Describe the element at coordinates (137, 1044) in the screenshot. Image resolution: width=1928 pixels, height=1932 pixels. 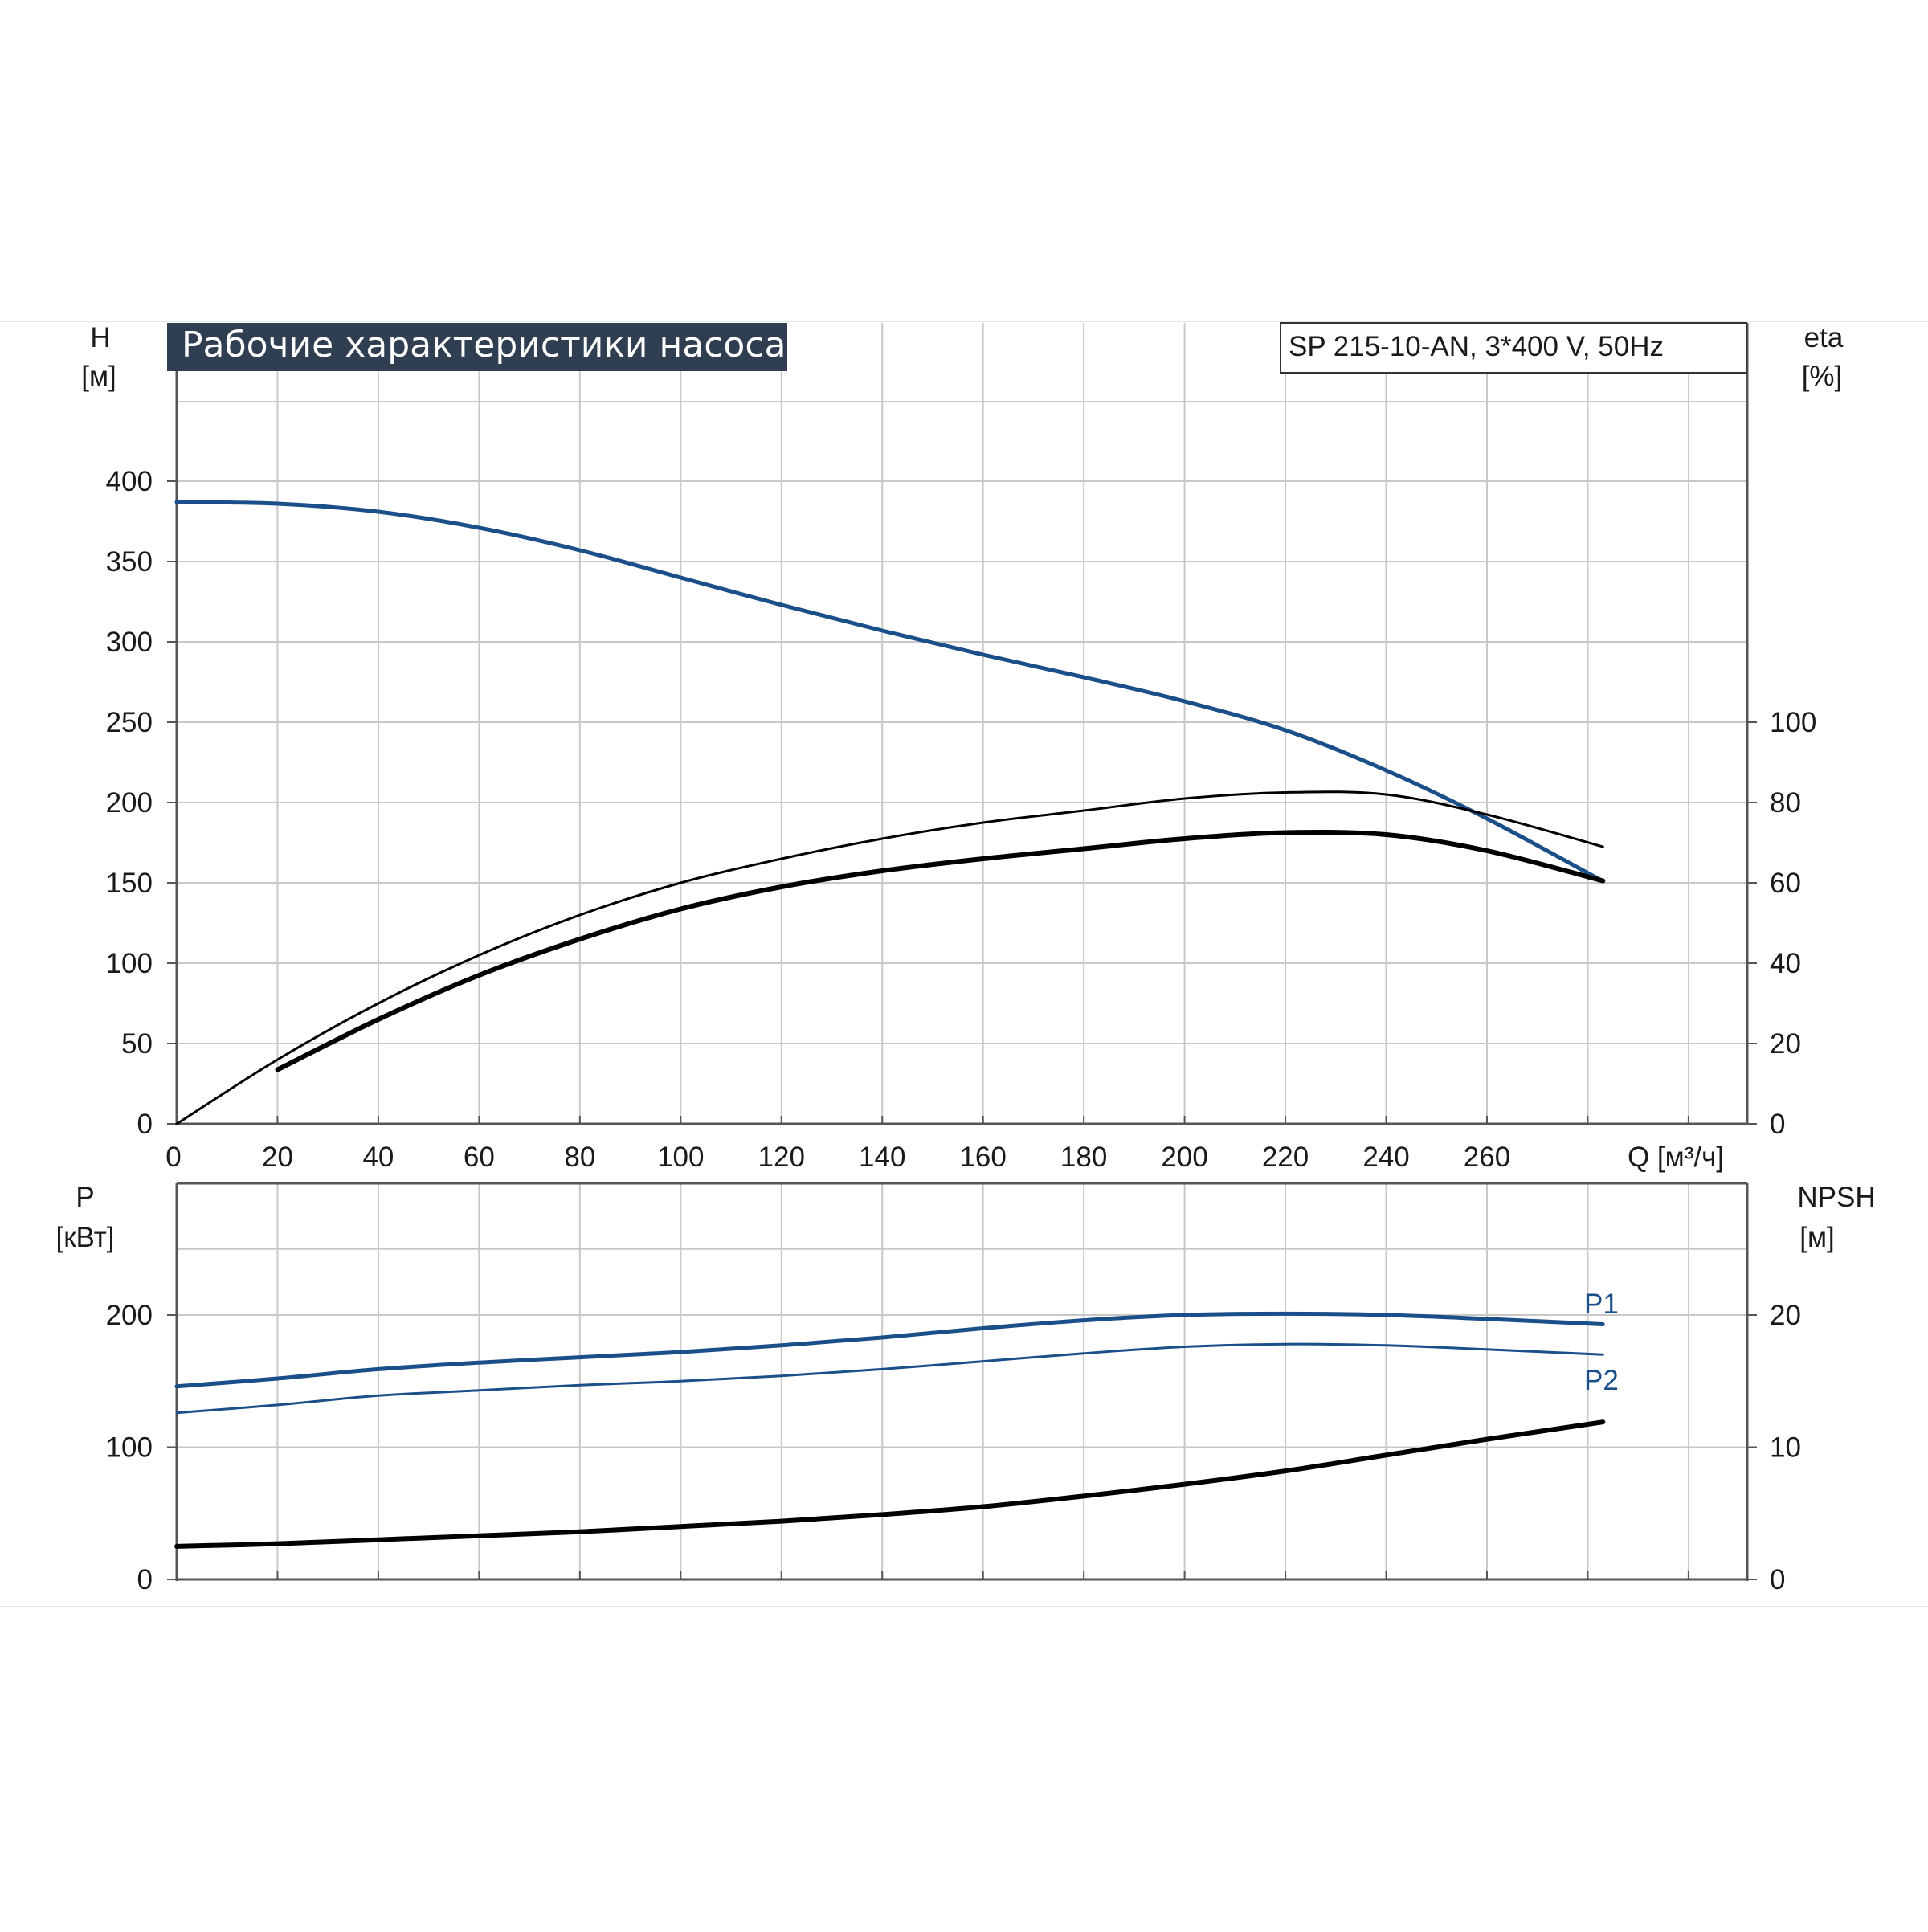
I see `y-left-tick-label: 50` at that location.